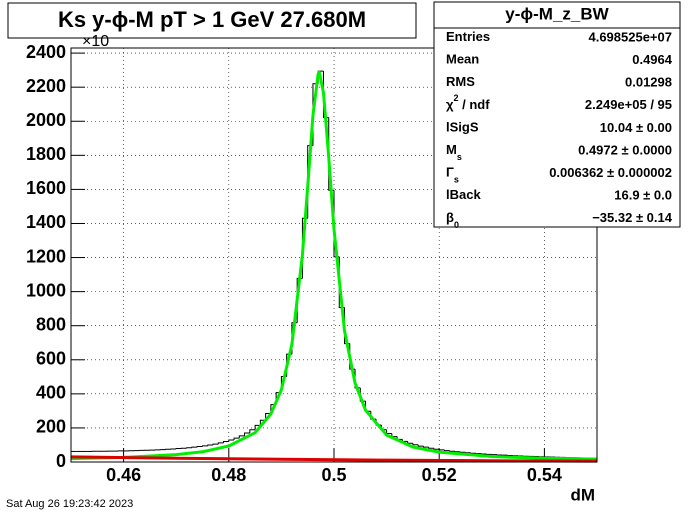 The image size is (700, 514). What do you see at coordinates (625, 149) in the screenshot?
I see `stats-value: 0.4972 ± 0.0000` at bounding box center [625, 149].